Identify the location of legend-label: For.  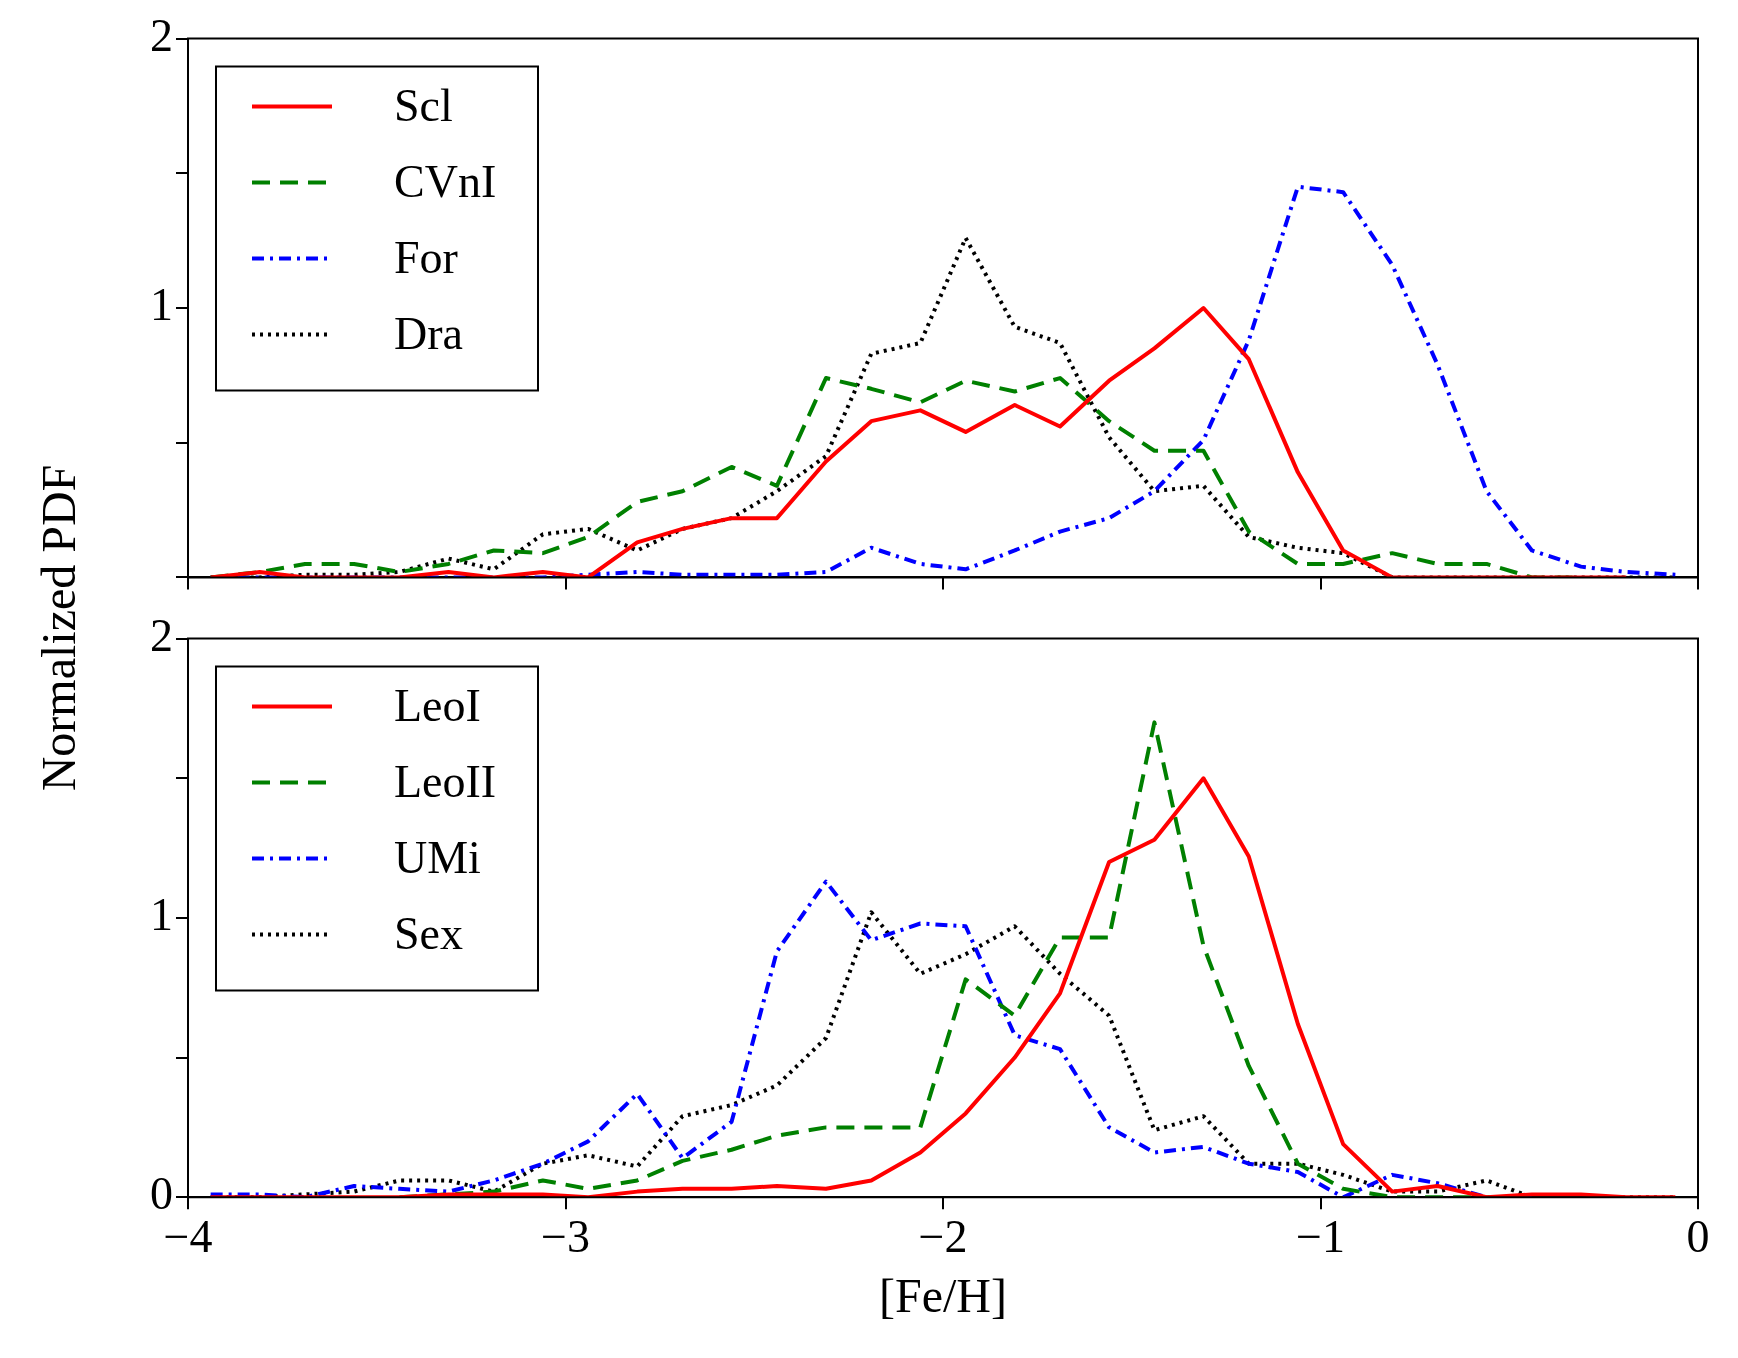
(426, 257).